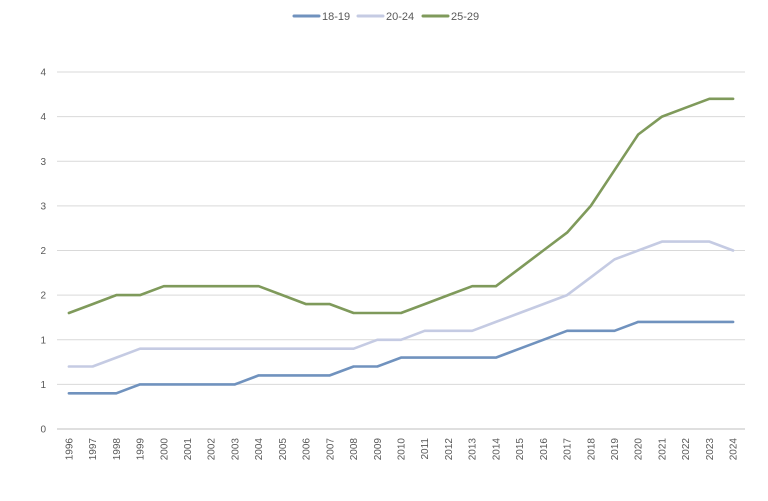 This screenshot has height=501, width=768. What do you see at coordinates (734, 449) in the screenshot?
I see `x-tick-label: 2024` at bounding box center [734, 449].